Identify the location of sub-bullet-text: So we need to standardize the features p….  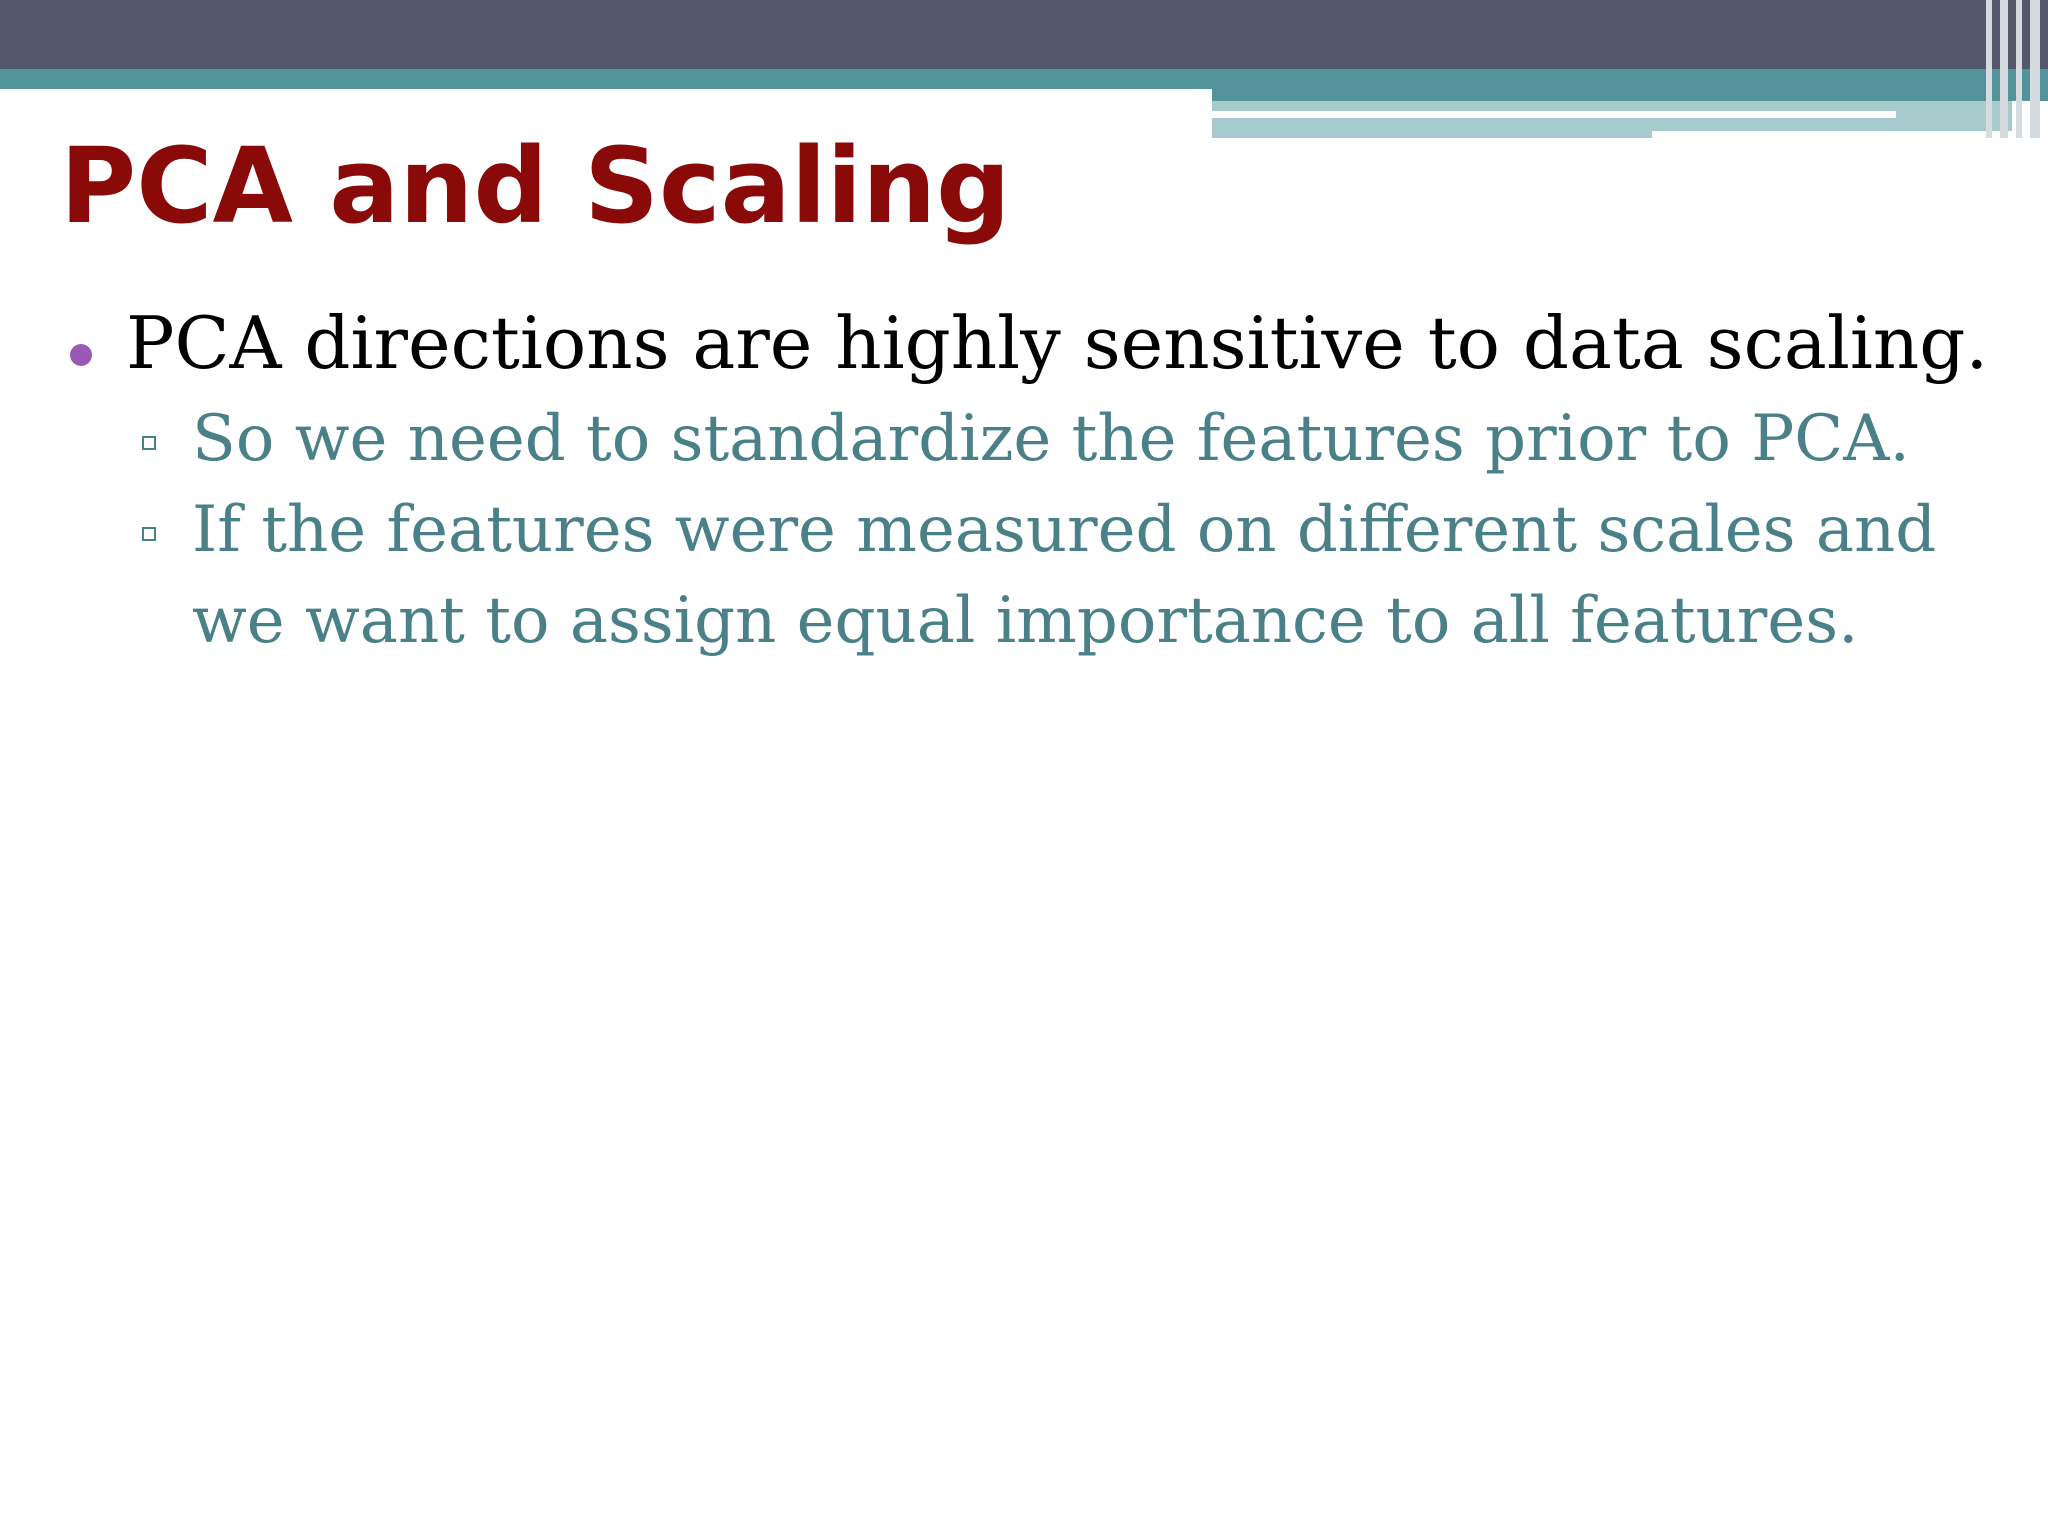
(1051, 439).